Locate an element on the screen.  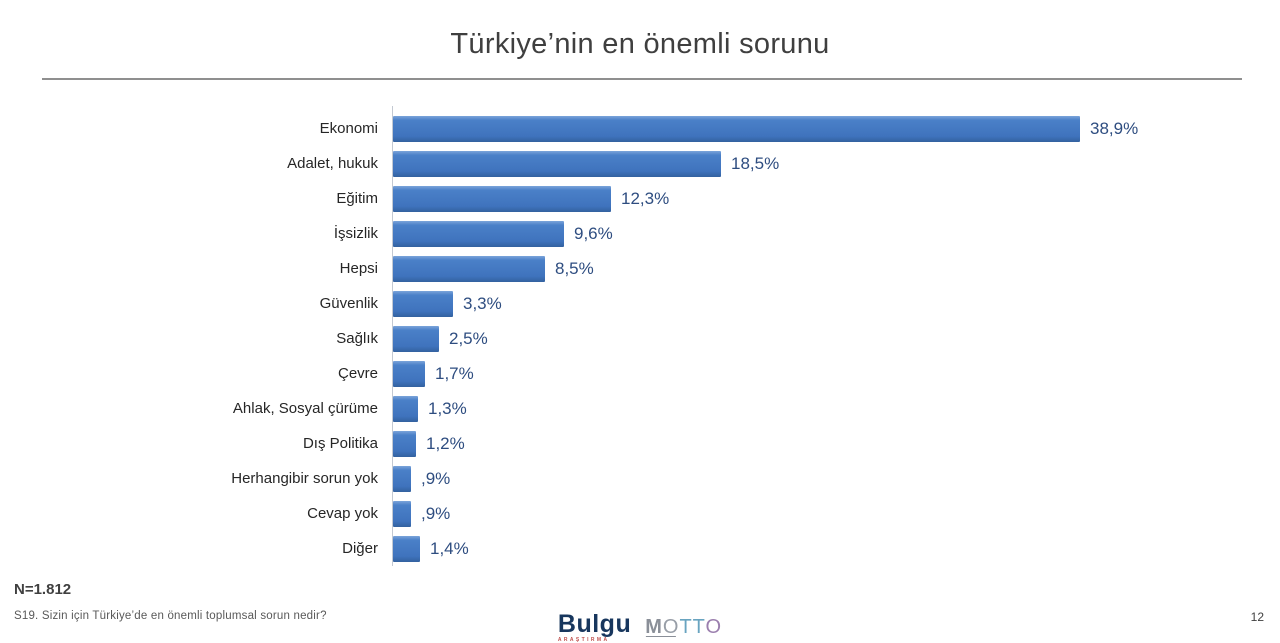
bar-track: 2,5% is located at coordinates (440, 338).